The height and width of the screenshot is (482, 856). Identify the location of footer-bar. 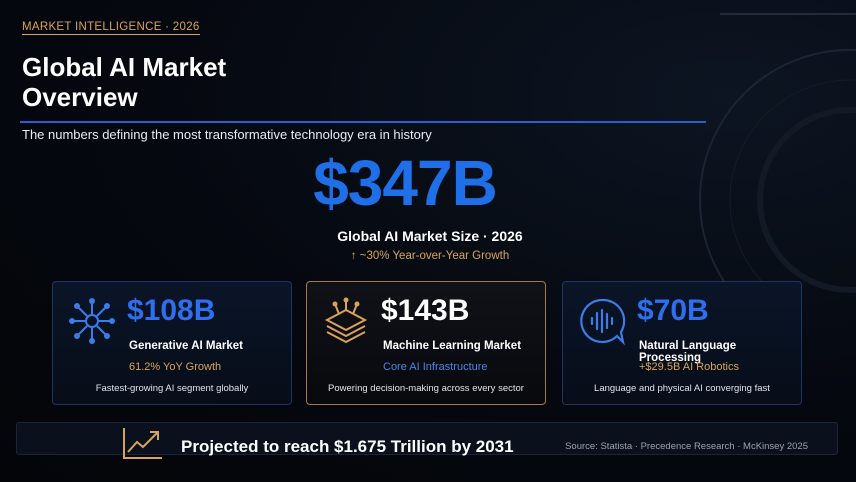
(427, 438).